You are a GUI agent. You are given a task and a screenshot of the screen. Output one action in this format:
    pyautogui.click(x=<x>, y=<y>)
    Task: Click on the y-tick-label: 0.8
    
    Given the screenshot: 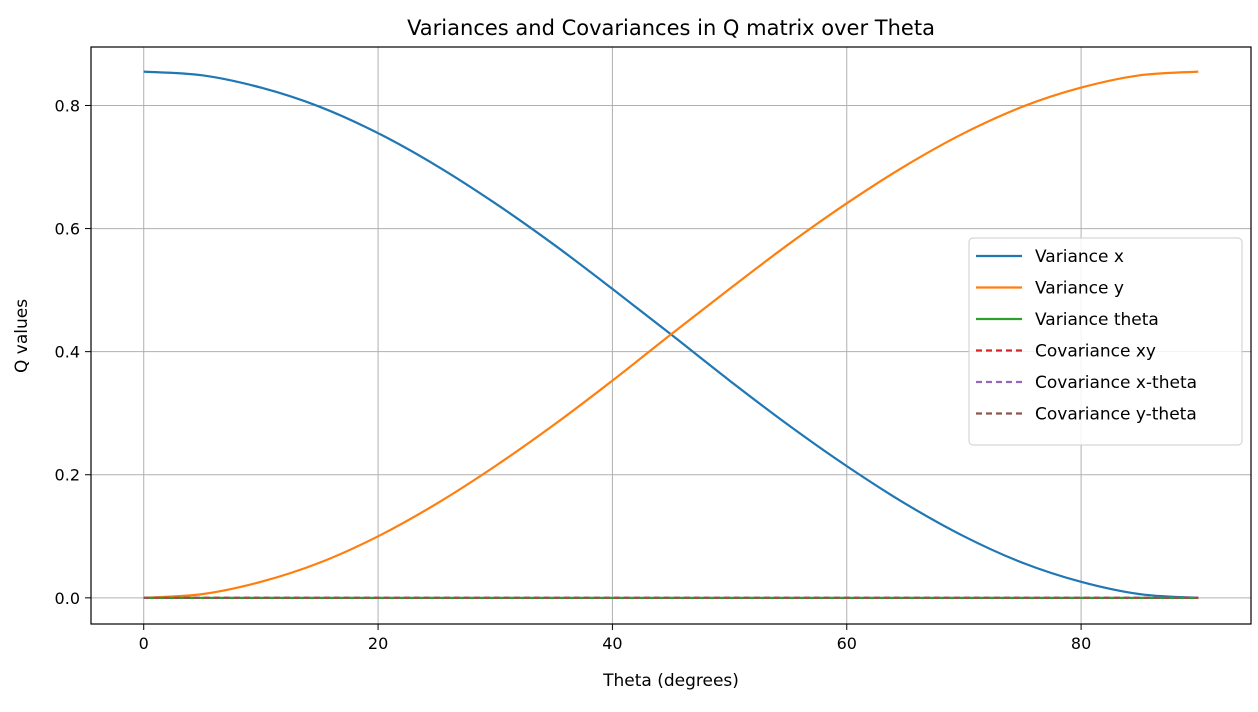 What is the action you would take?
    pyautogui.click(x=67, y=105)
    